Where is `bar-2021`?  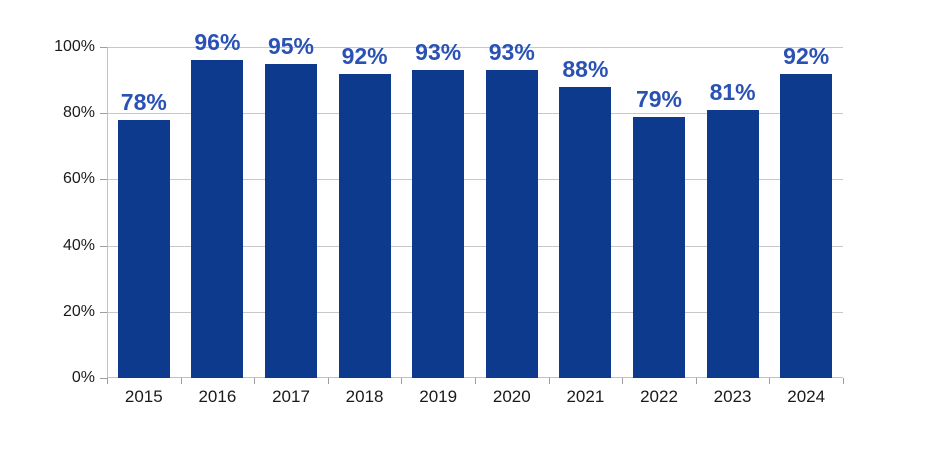
bar-2021 is located at coordinates (585, 232).